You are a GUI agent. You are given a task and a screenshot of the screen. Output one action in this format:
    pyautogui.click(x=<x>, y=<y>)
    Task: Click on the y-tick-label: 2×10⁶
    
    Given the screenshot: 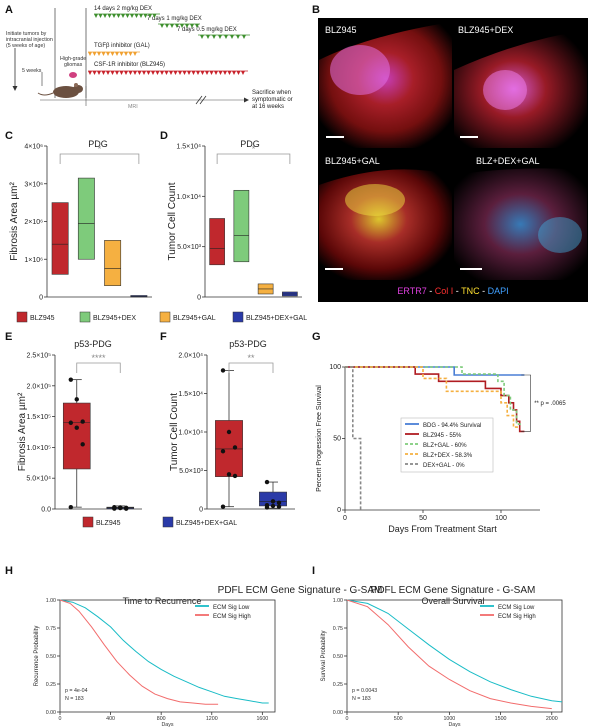 What is the action you would take?
    pyautogui.click(x=33, y=222)
    